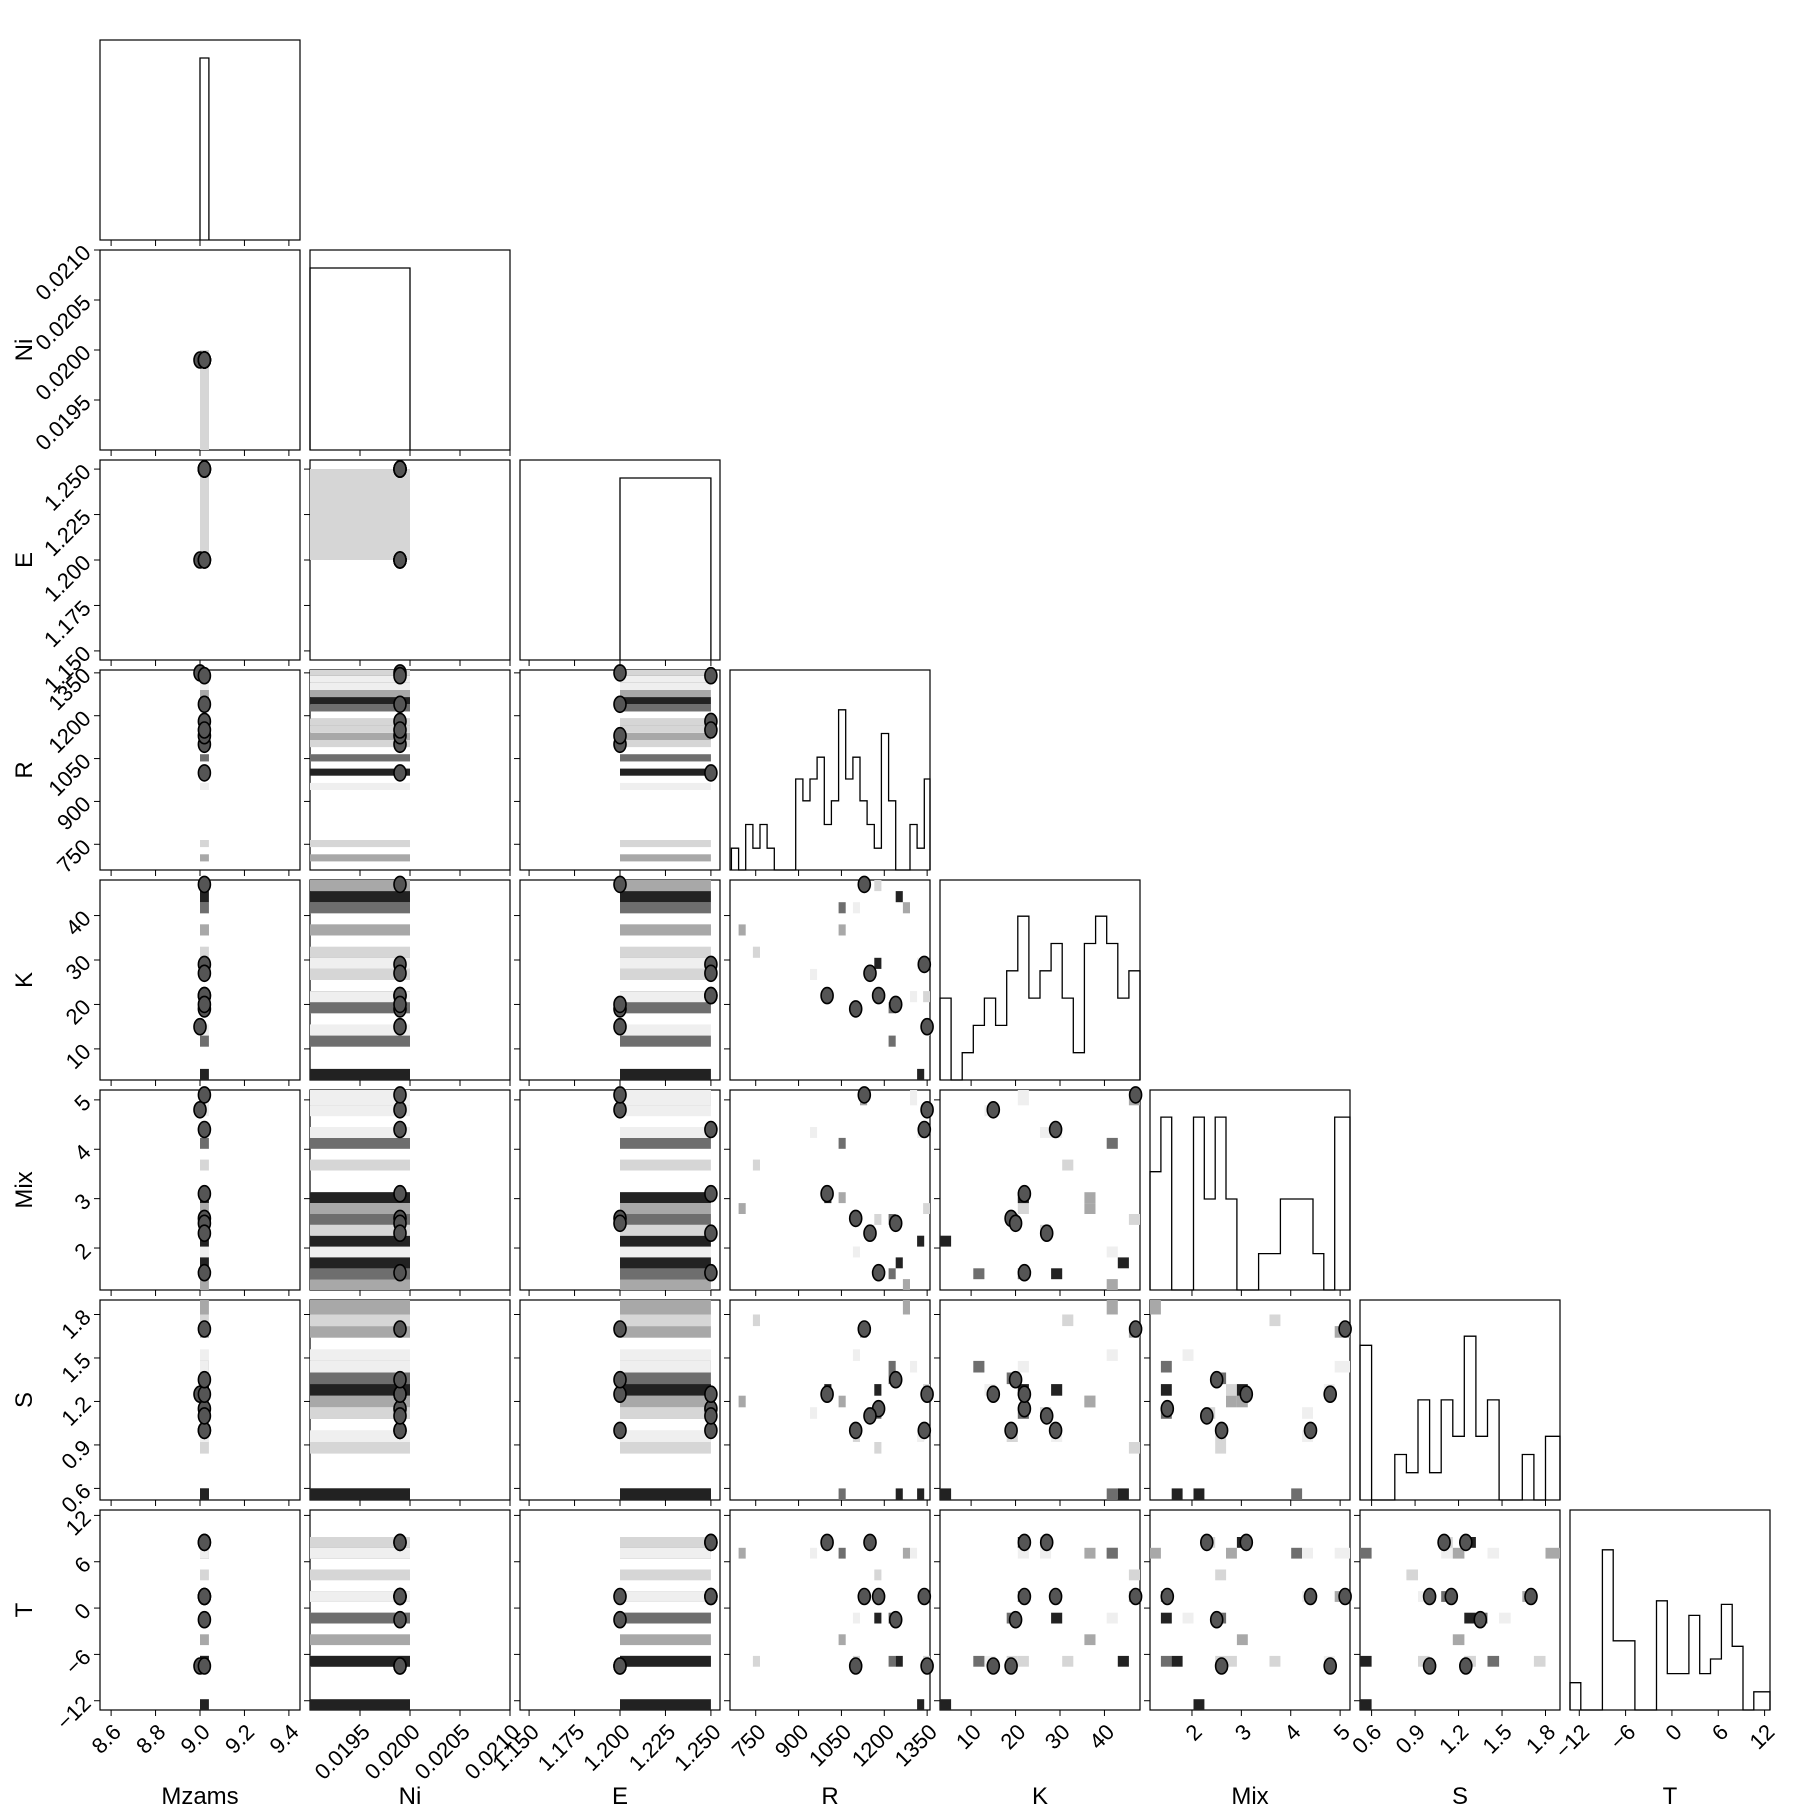  What do you see at coordinates (400, 773) in the screenshot?
I see `contour-Ni-R` at bounding box center [400, 773].